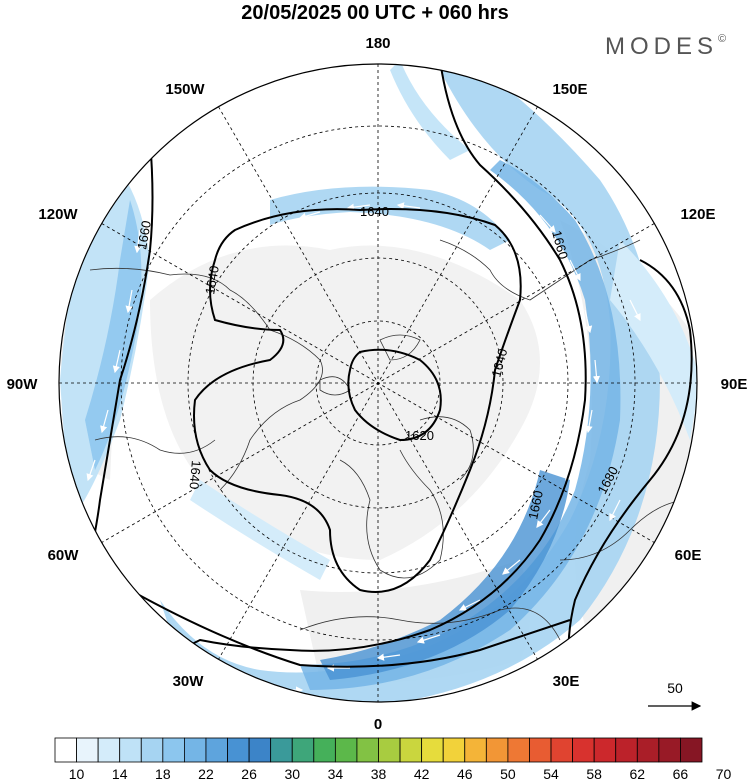  I want to click on lon-label-150e: 150E, so click(569, 89).